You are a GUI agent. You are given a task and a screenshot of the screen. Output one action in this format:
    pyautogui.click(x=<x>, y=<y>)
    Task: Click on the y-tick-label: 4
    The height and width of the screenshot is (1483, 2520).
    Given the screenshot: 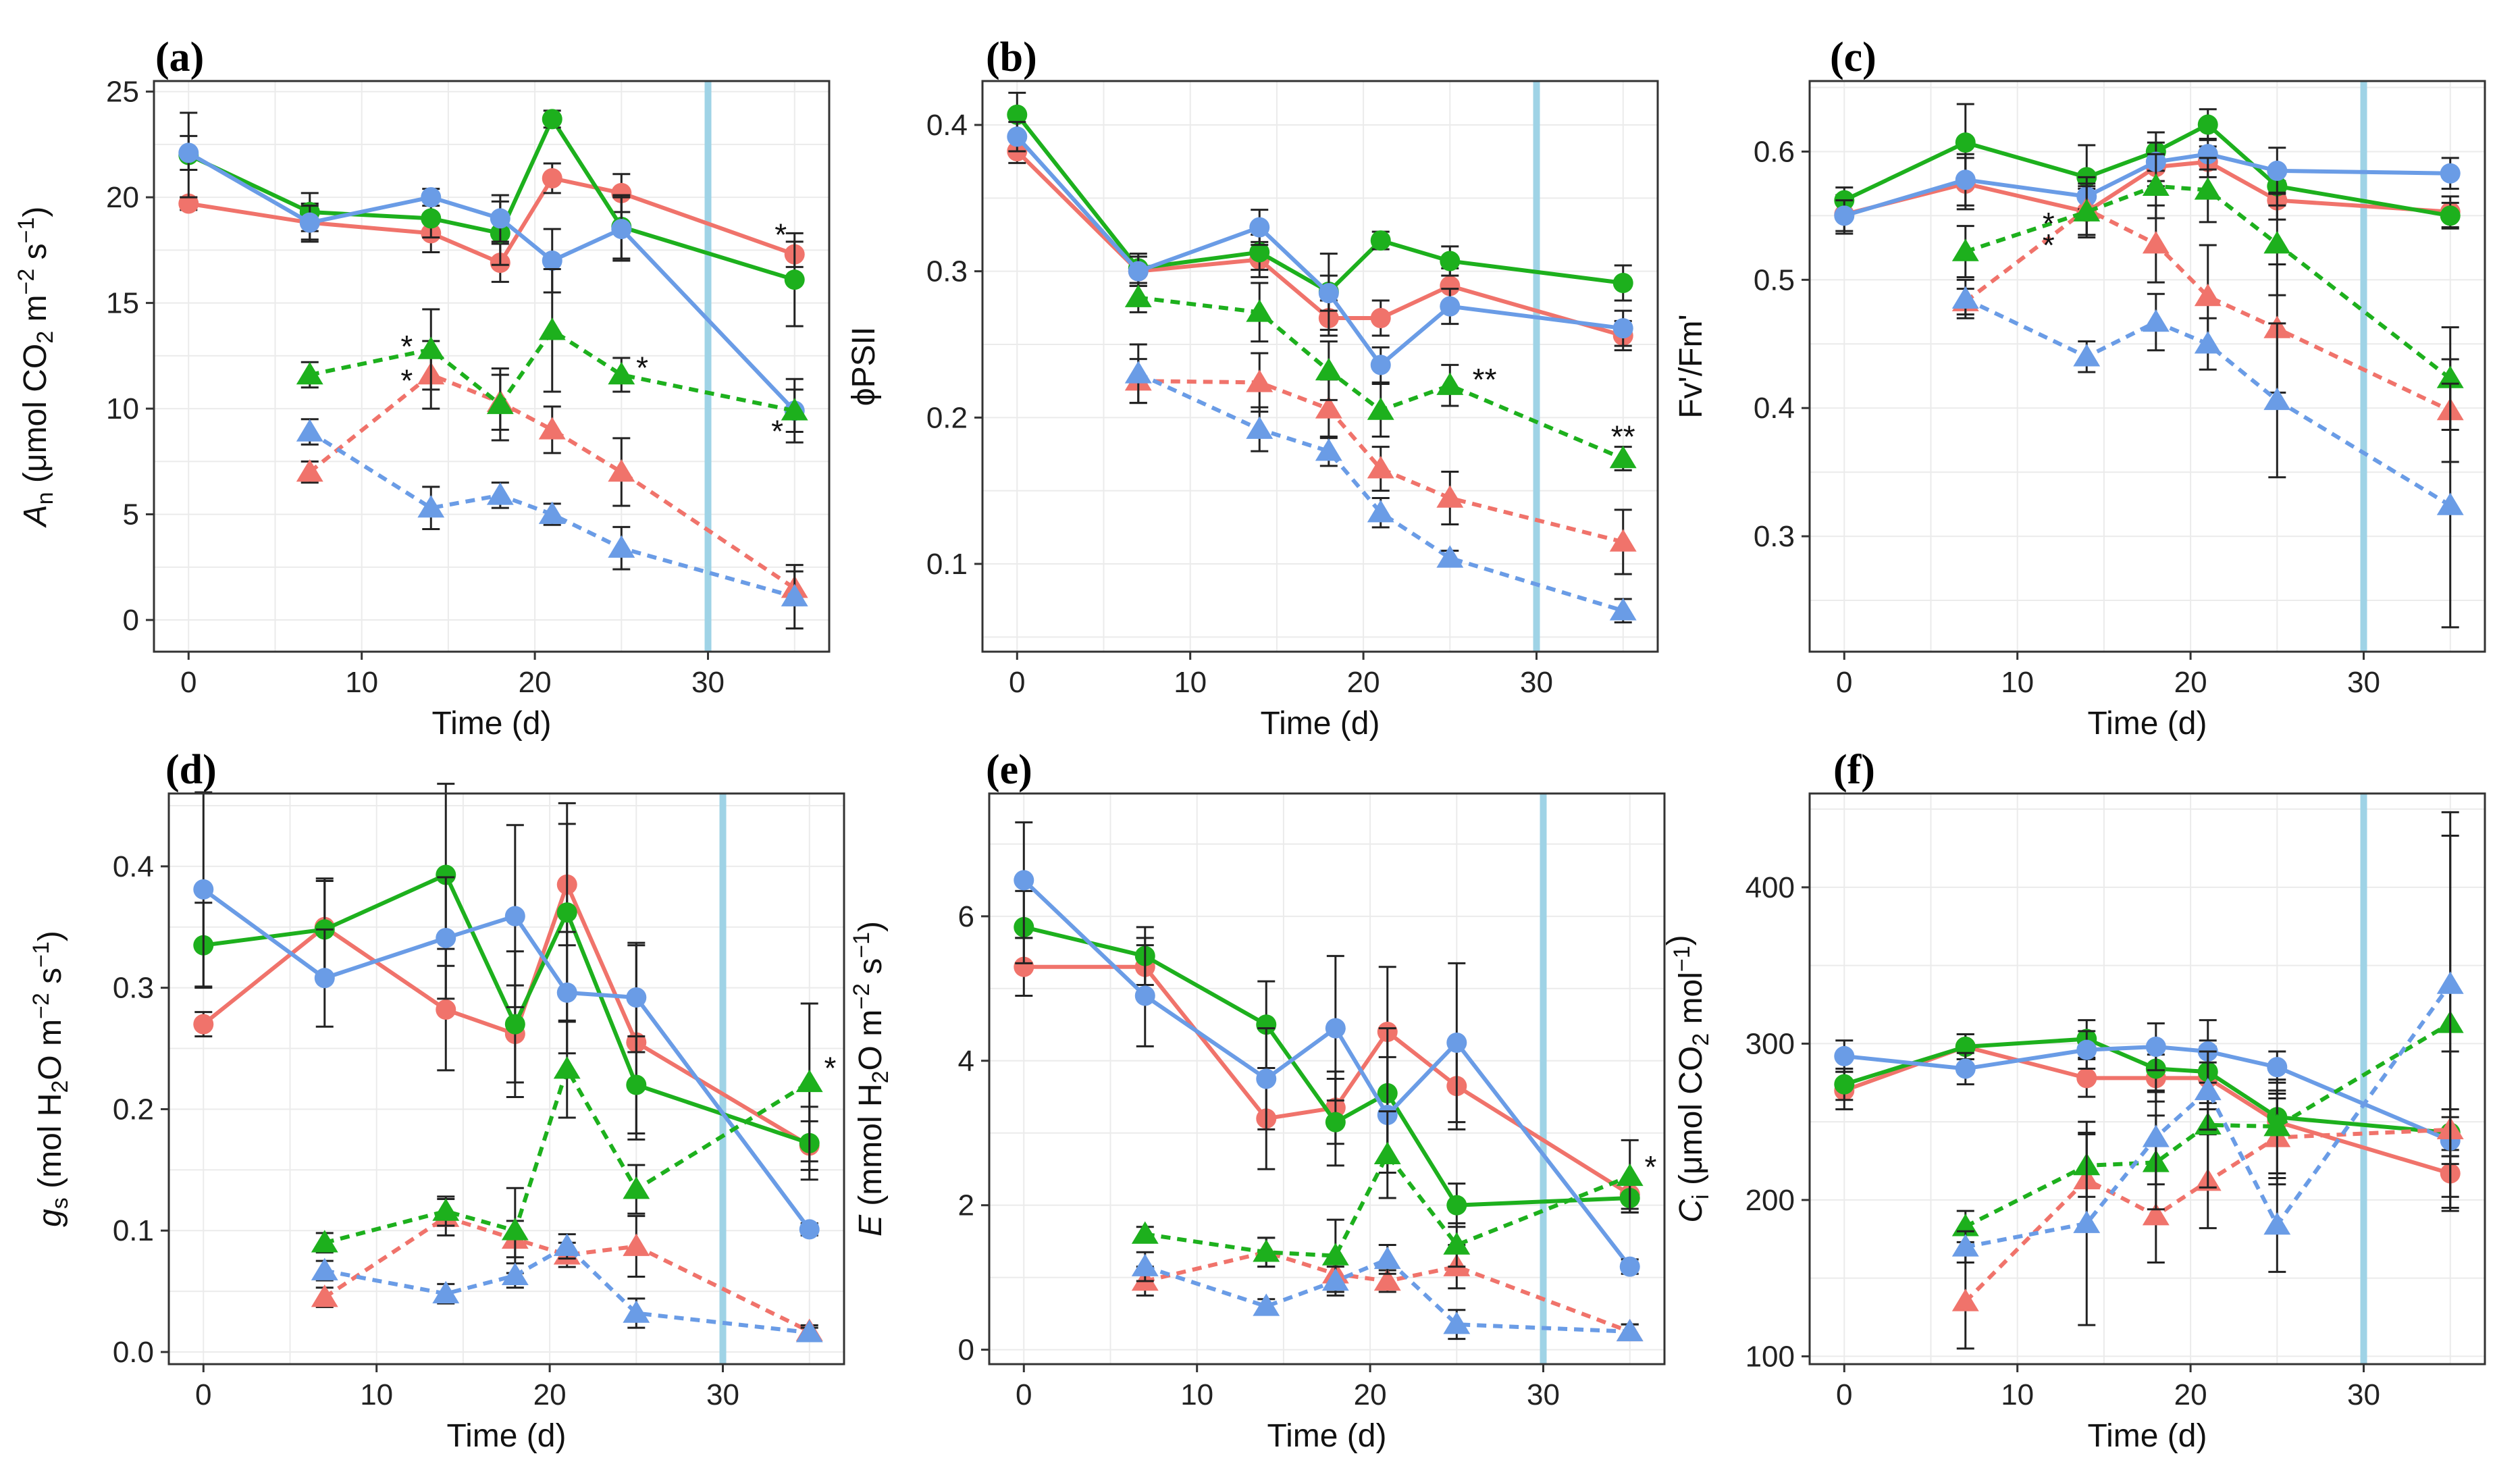 What is the action you would take?
    pyautogui.click(x=966, y=1061)
    